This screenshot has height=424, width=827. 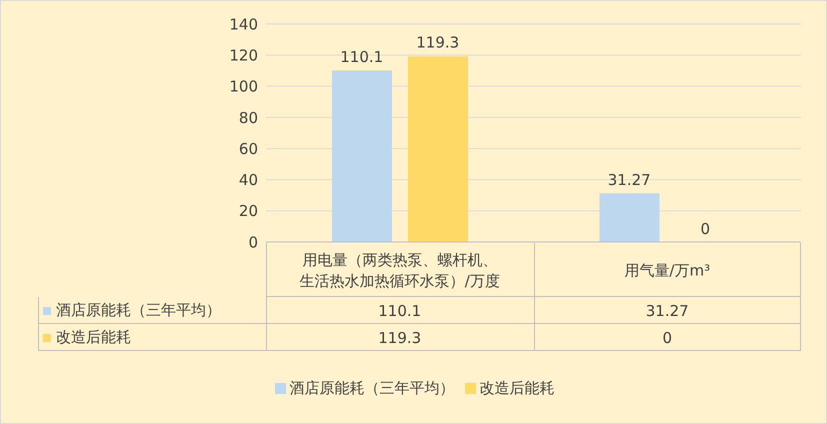 What do you see at coordinates (629, 180) in the screenshot?
I see `text: 31.27` at bounding box center [629, 180].